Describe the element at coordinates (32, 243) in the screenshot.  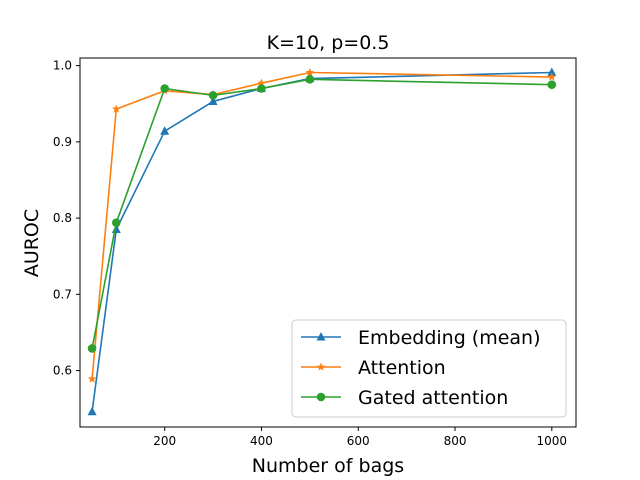
I see `y-axis-label: AUROC` at that location.